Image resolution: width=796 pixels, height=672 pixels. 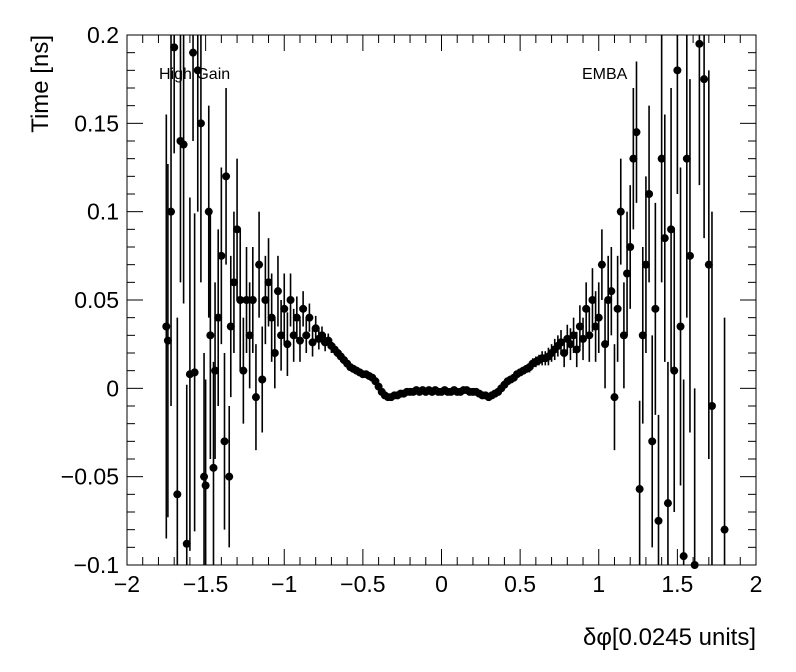 What do you see at coordinates (103, 212) in the screenshot?
I see `y-tick-label: 0.1` at bounding box center [103, 212].